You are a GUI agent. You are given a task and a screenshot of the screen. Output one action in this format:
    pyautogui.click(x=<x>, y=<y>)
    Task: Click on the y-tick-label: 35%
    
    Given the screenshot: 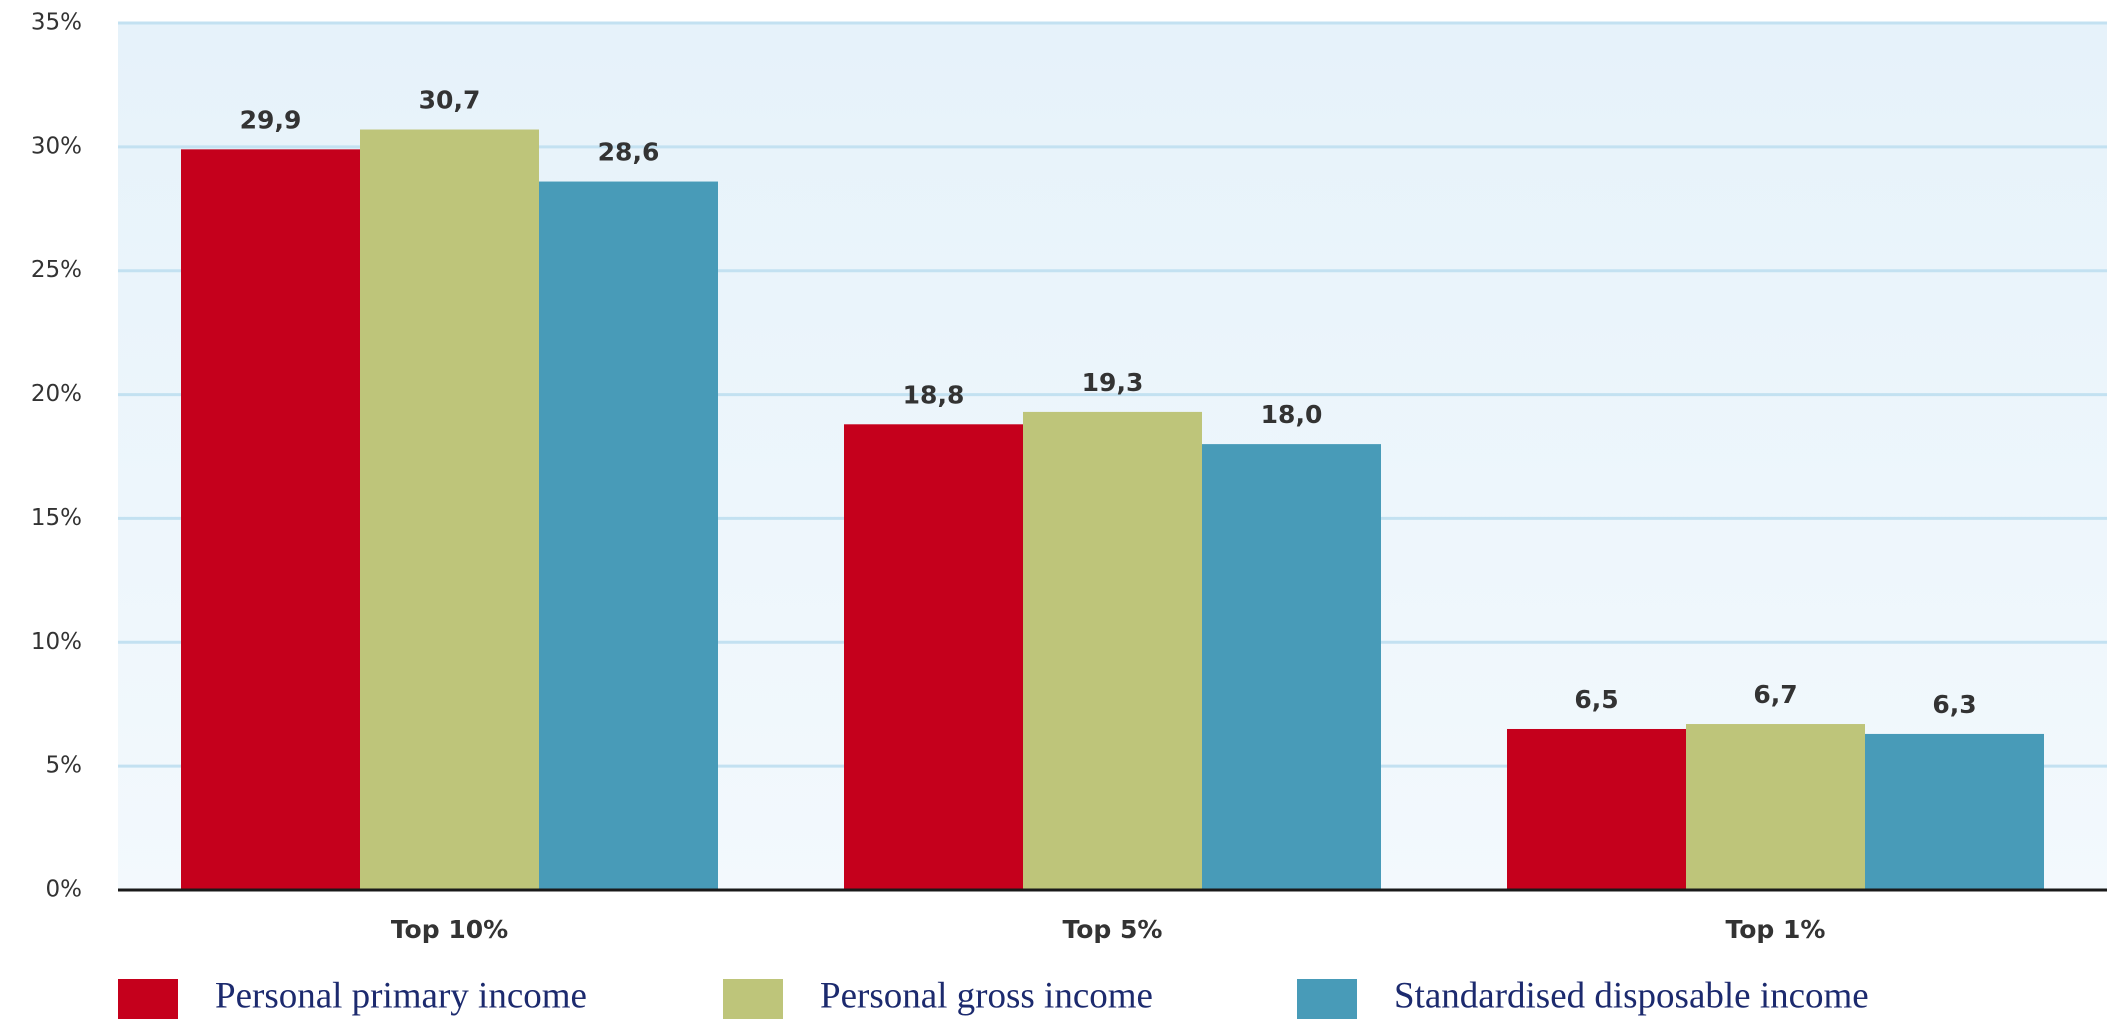 What is the action you would take?
    pyautogui.click(x=56, y=23)
    